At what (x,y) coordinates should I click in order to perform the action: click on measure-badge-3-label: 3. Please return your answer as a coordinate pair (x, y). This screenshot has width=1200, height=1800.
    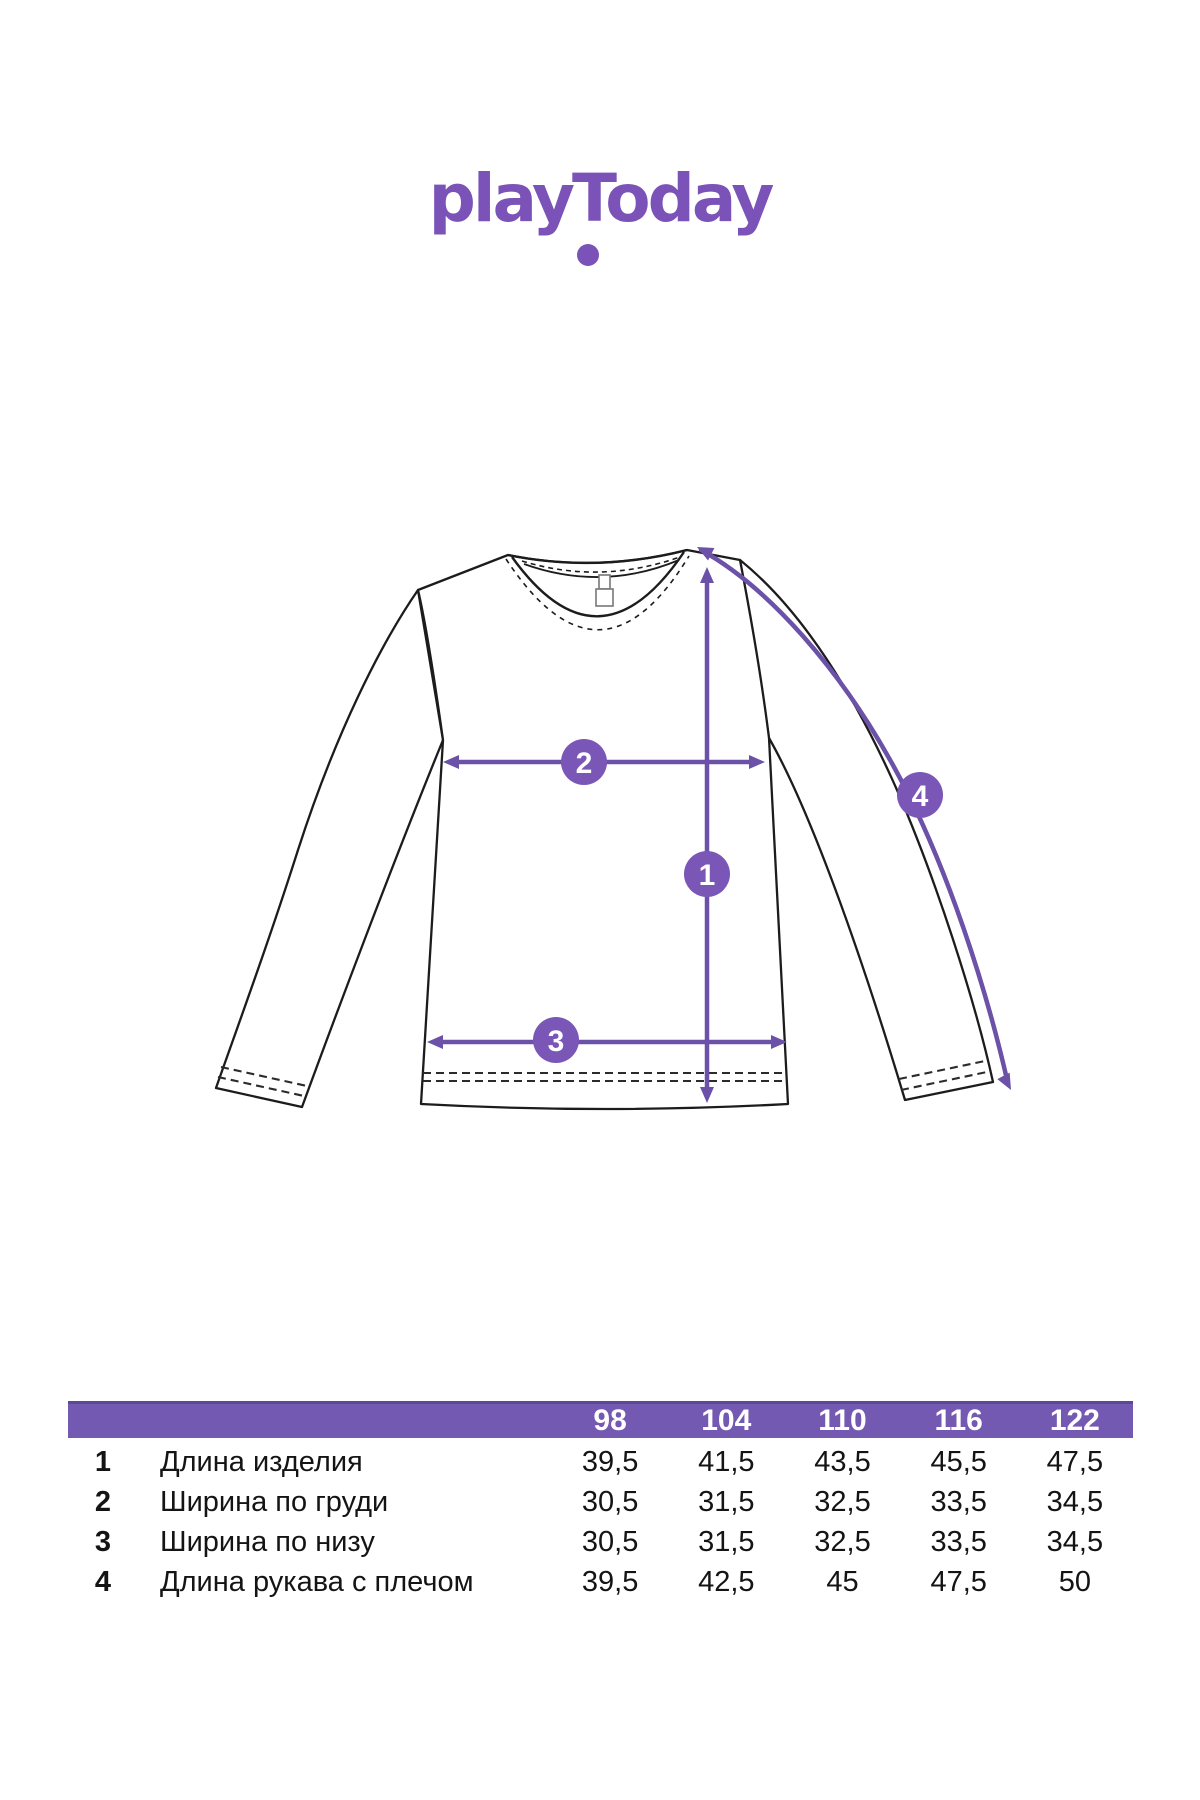
    Looking at the image, I should click on (556, 1041).